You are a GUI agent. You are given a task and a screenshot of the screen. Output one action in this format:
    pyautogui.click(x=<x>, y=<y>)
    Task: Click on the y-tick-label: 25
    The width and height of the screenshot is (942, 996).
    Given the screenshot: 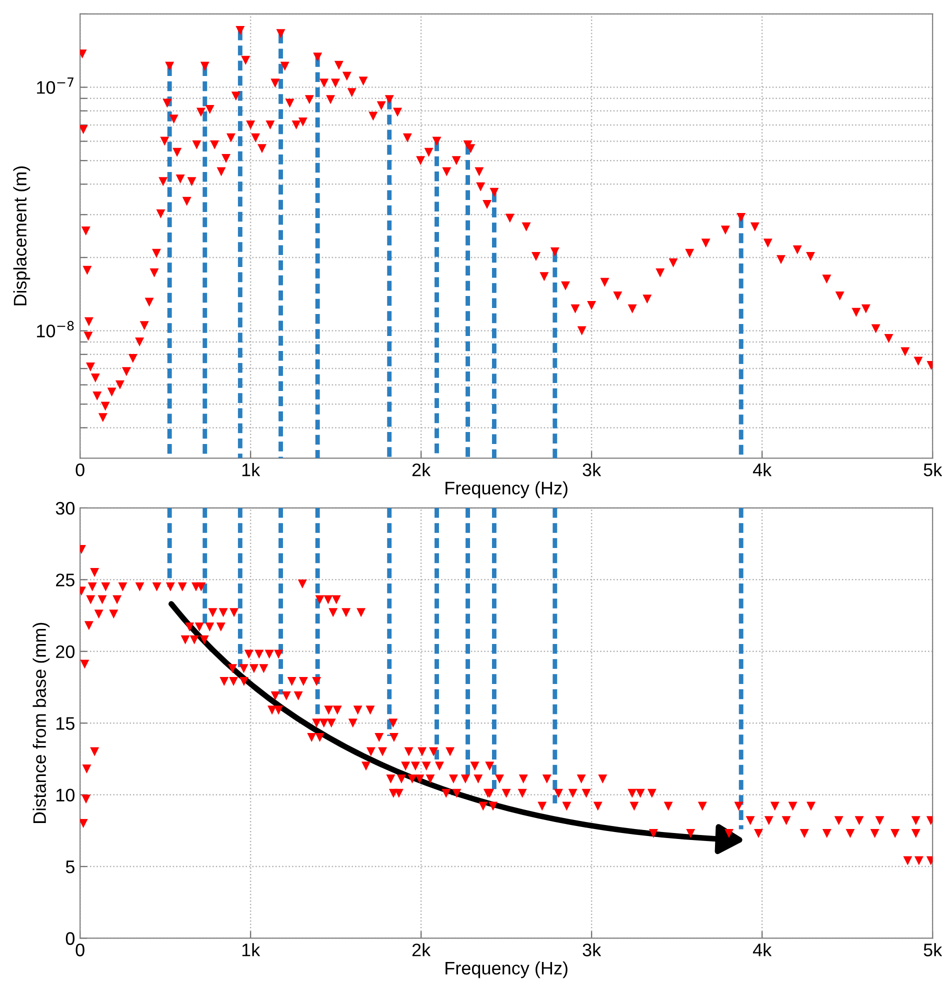 What is the action you would take?
    pyautogui.click(x=65, y=580)
    